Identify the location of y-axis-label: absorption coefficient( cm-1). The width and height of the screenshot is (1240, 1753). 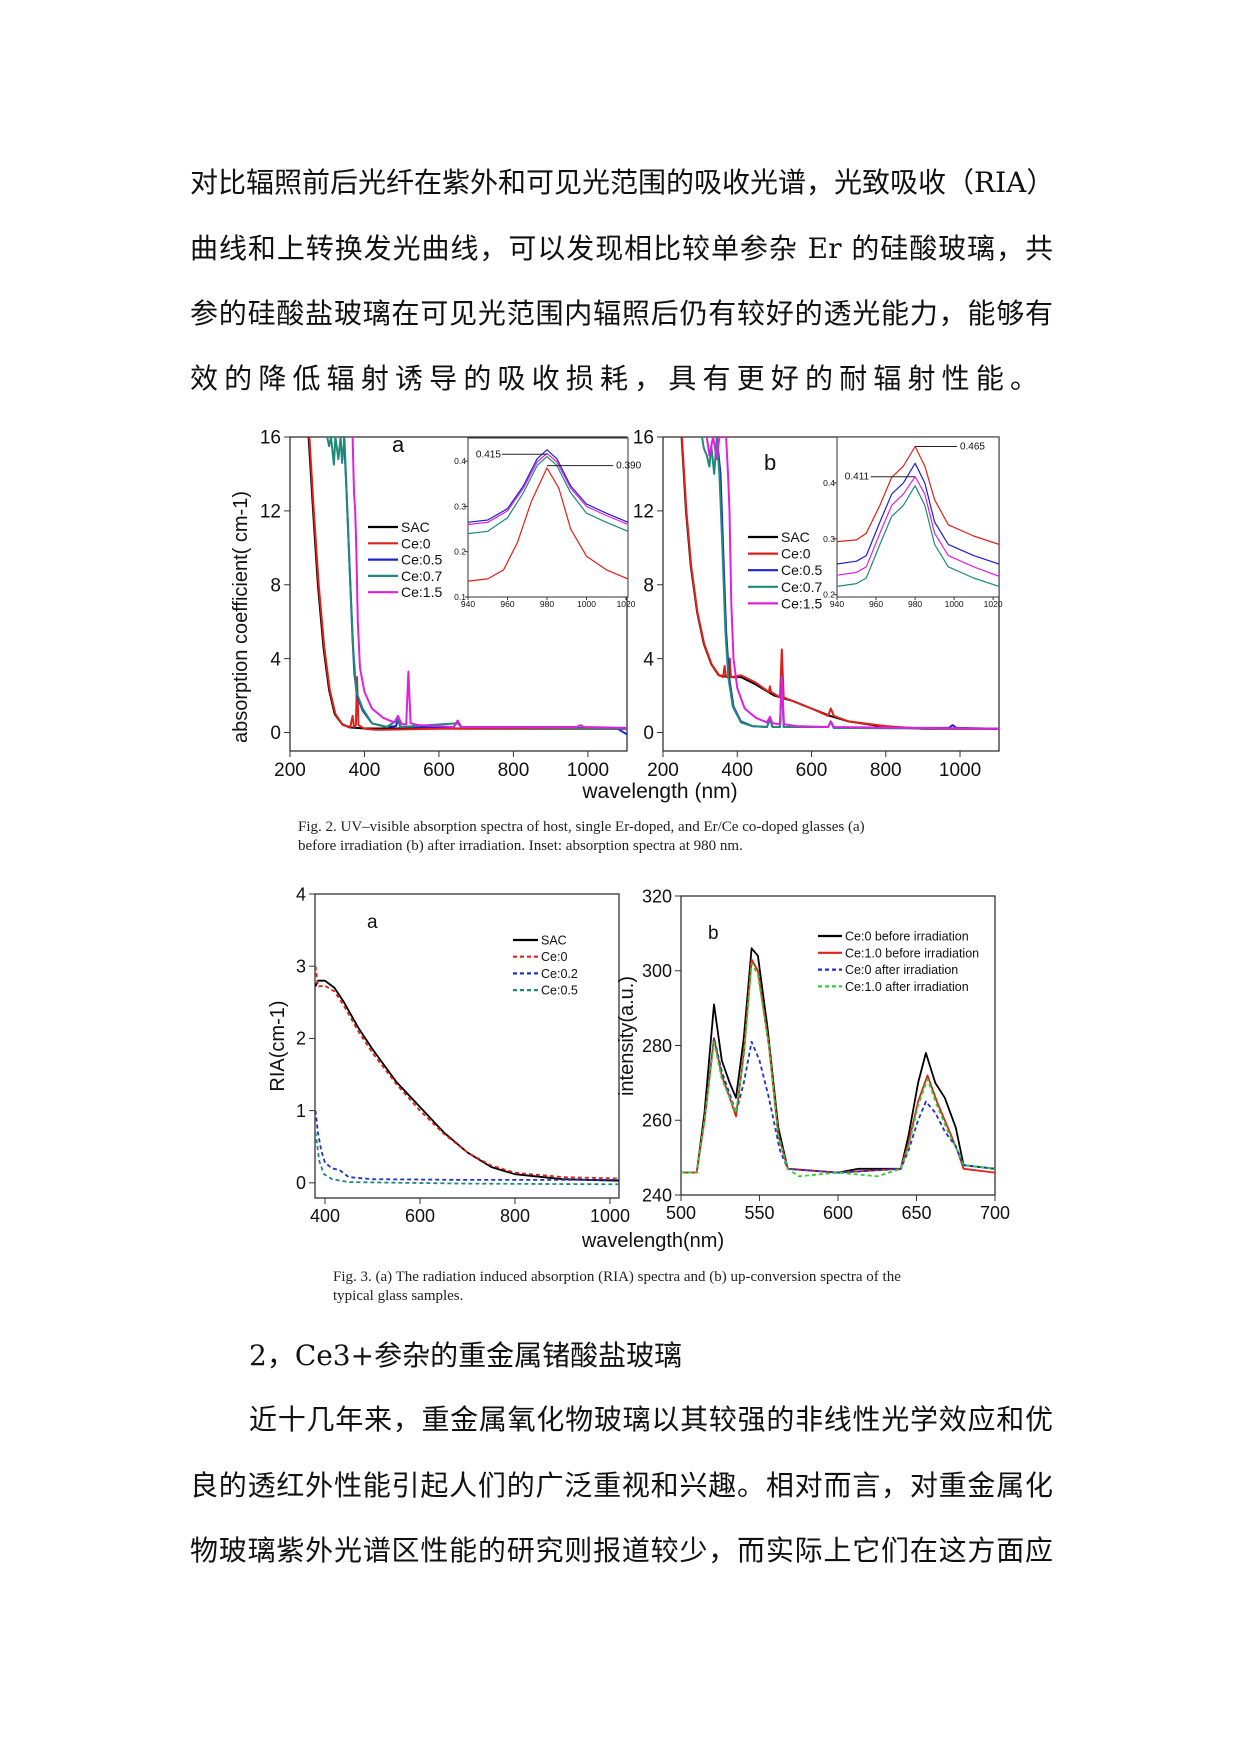
(241, 617).